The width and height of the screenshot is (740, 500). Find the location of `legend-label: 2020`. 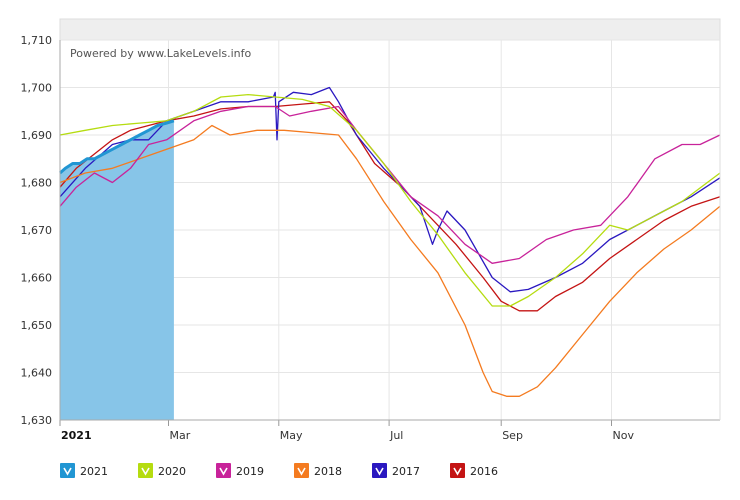

legend-label: 2020 is located at coordinates (172, 471).